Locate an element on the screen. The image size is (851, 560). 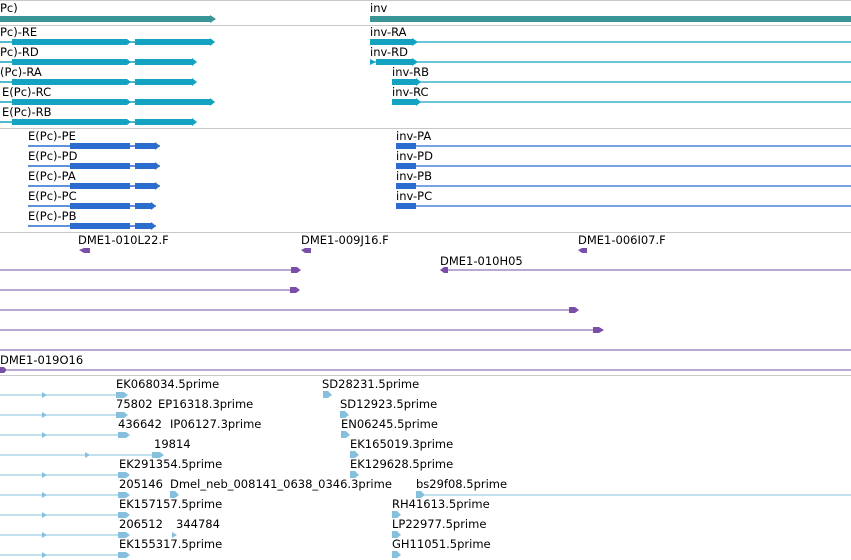
est-label: GH11051.5prime is located at coordinates (441, 544).